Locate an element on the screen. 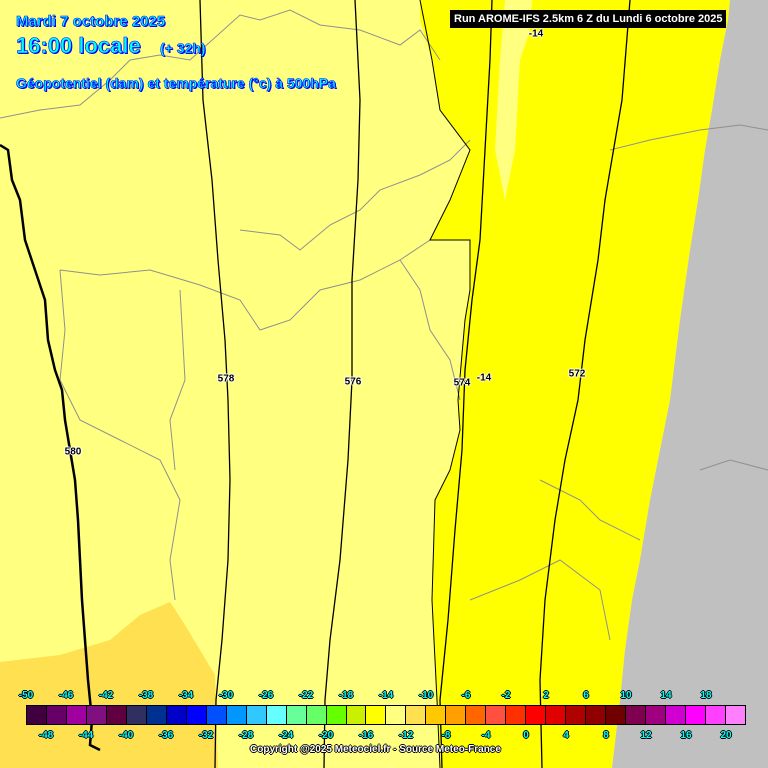  scale-label-bottom: -8 is located at coordinates (446, 735).